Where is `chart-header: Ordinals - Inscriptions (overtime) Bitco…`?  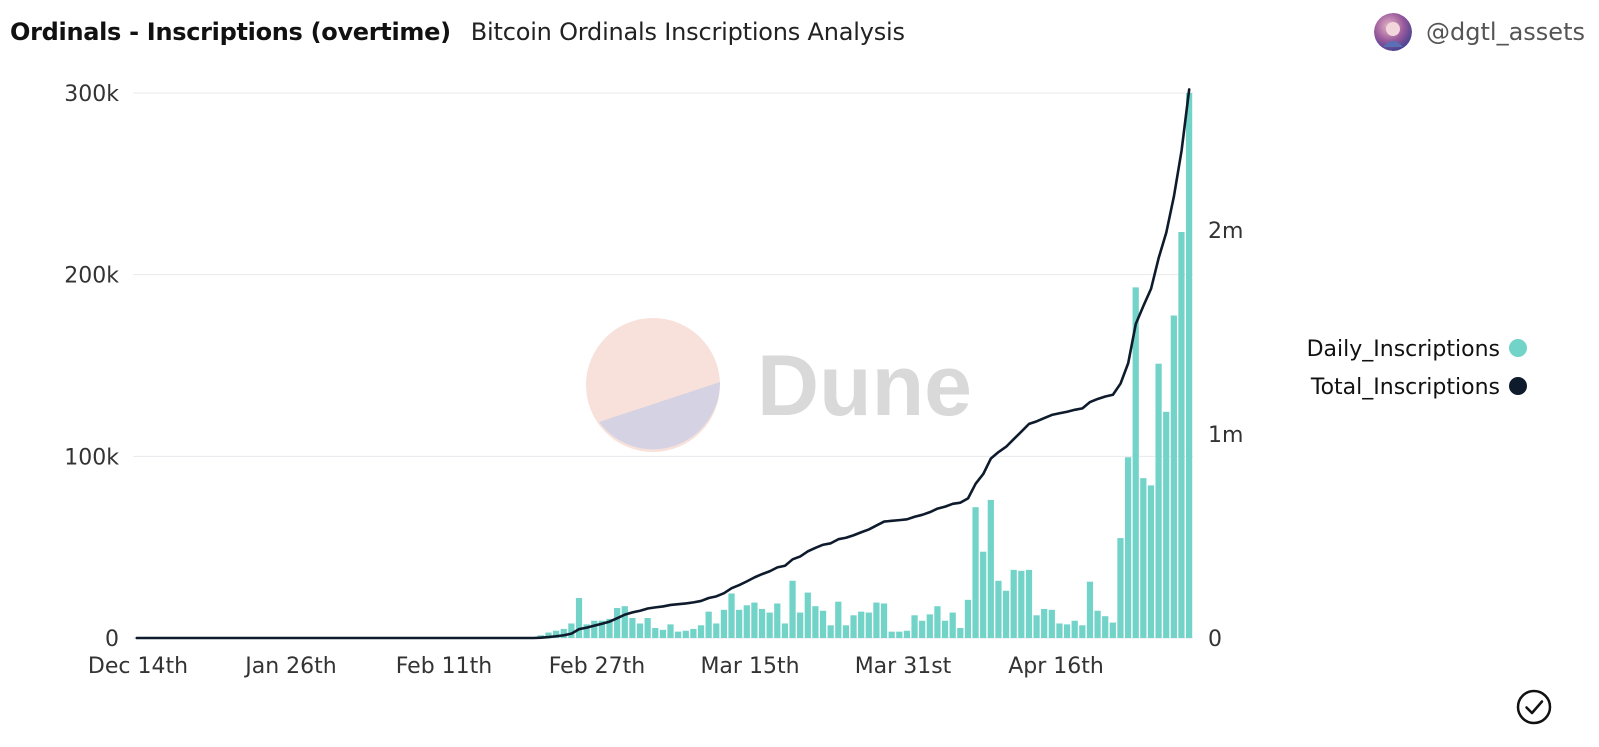 chart-header: Ordinals - Inscriptions (overtime) Bitco… is located at coordinates (457, 32).